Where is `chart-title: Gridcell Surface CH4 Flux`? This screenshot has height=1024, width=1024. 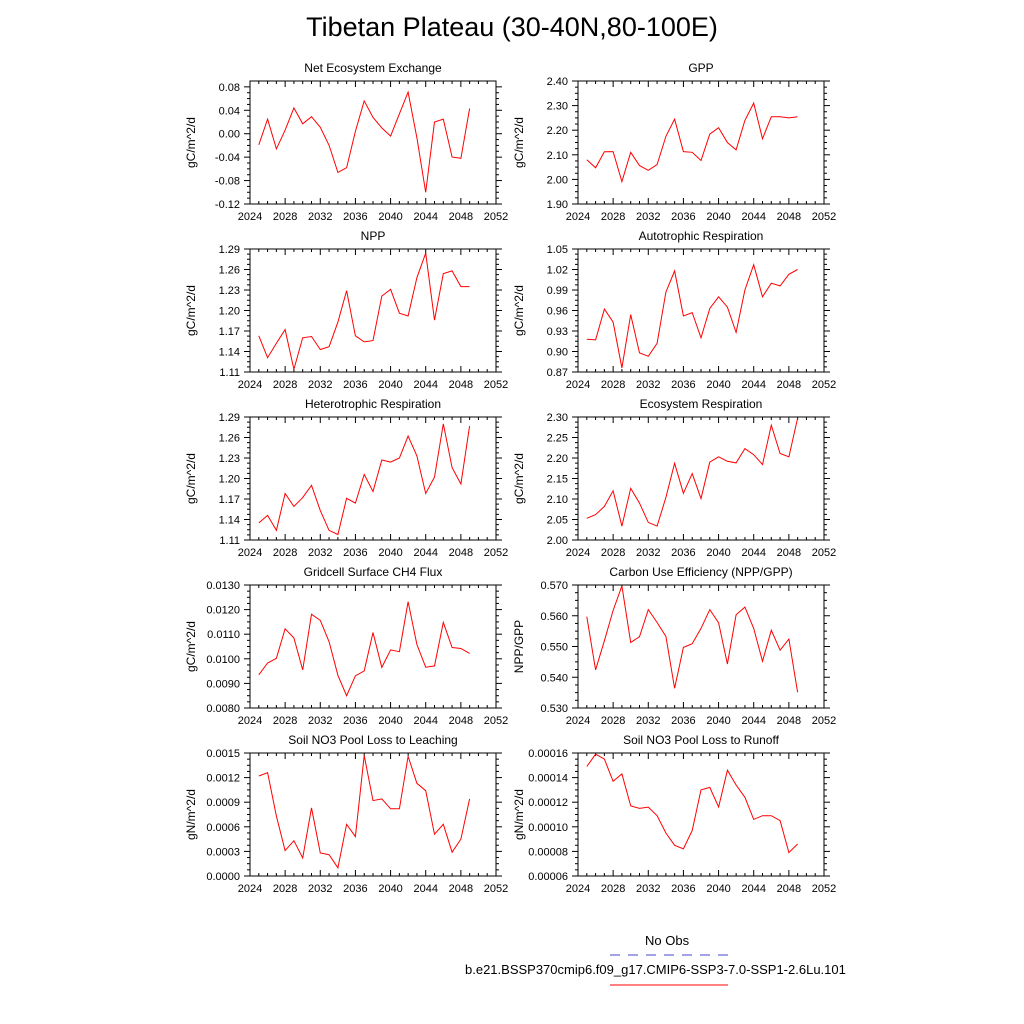
chart-title: Gridcell Surface CH4 Flux is located at coordinates (373, 572).